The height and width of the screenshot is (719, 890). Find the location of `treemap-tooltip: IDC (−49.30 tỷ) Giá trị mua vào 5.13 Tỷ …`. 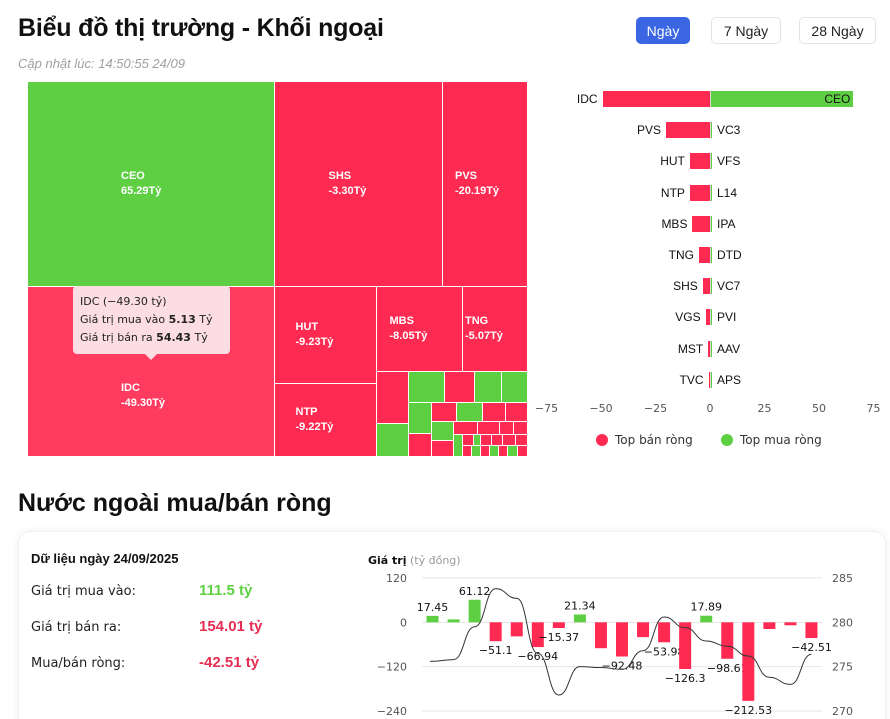

treemap-tooltip: IDC (−49.30 tỷ) Giá trị mua vào 5.13 Tỷ … is located at coordinates (151, 323).